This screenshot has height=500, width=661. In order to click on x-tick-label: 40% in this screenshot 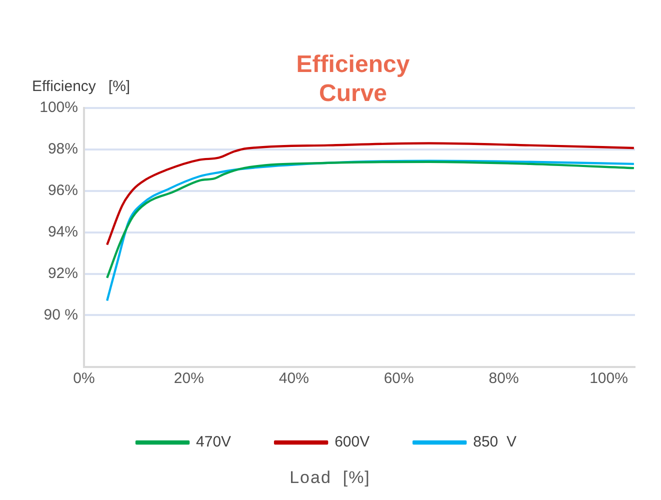, I will do `click(293, 379)`.